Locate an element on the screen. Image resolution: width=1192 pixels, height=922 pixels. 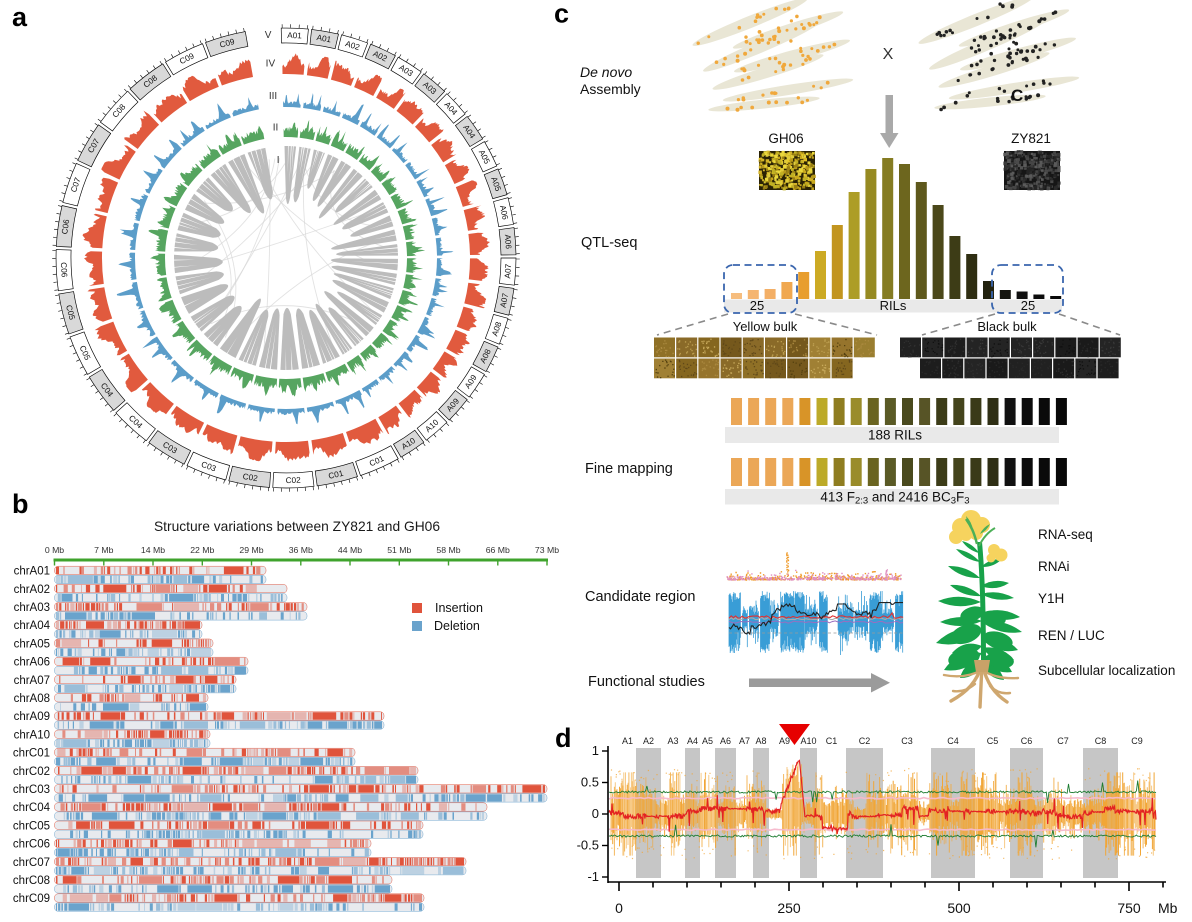
svg-text: A10 is located at coordinates (808, 741).